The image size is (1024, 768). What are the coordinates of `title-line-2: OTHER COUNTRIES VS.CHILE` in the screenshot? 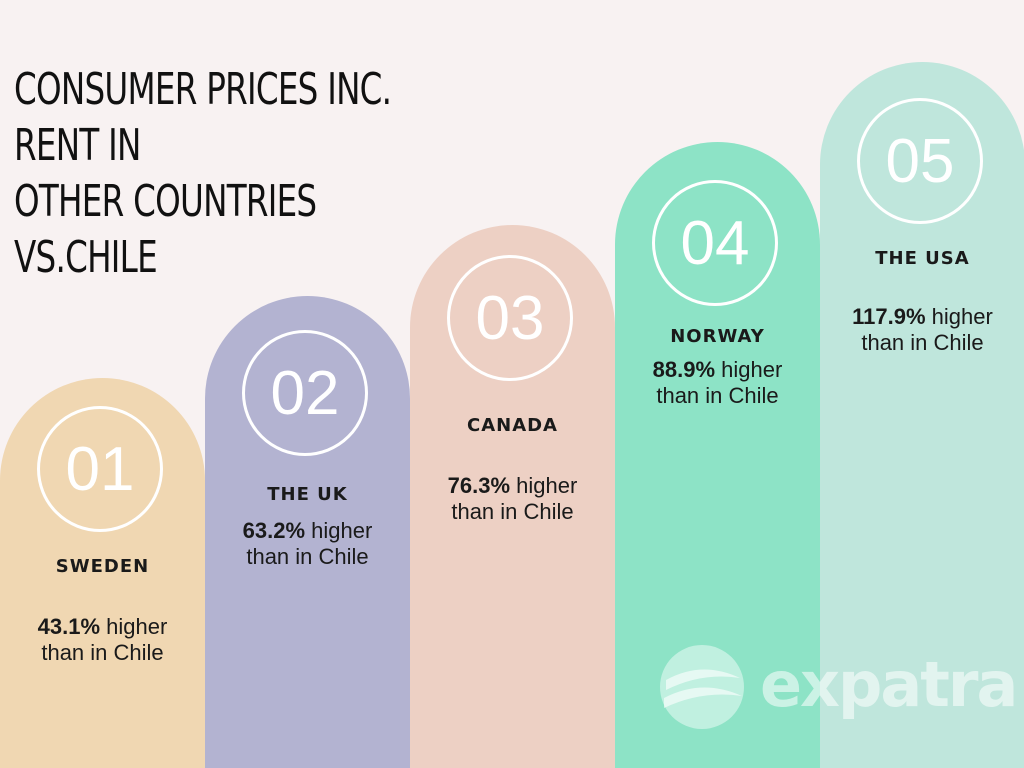 It's located at (165, 229).